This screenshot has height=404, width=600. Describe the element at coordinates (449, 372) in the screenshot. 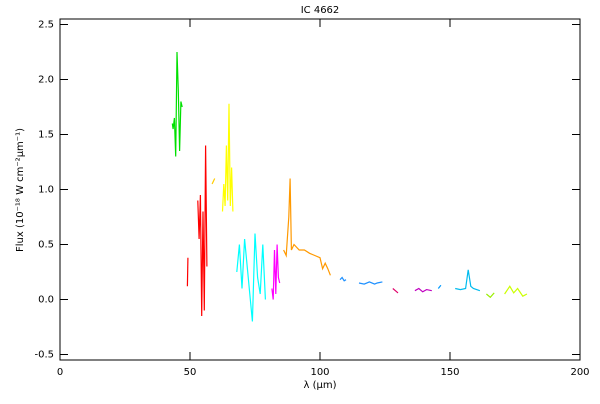

I see `x-tick-label: 150` at that location.